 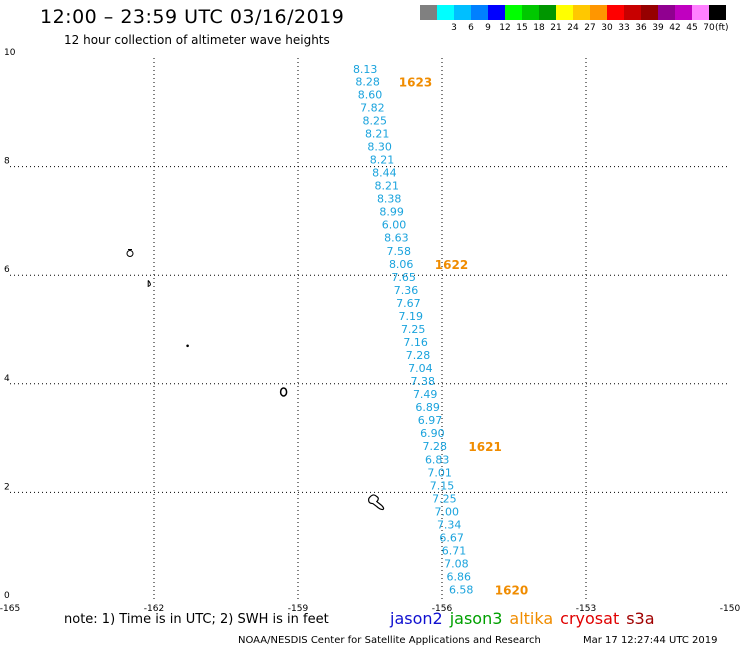 What do you see at coordinates (391, 212) in the screenshot?
I see `swh-label: 8.99` at bounding box center [391, 212].